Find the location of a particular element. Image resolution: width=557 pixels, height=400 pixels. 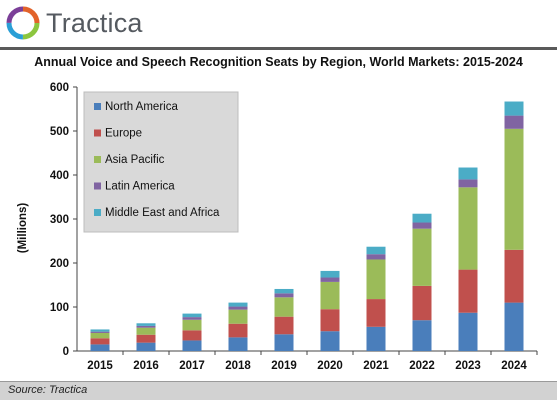

brand: Tractica is located at coordinates (74, 23).